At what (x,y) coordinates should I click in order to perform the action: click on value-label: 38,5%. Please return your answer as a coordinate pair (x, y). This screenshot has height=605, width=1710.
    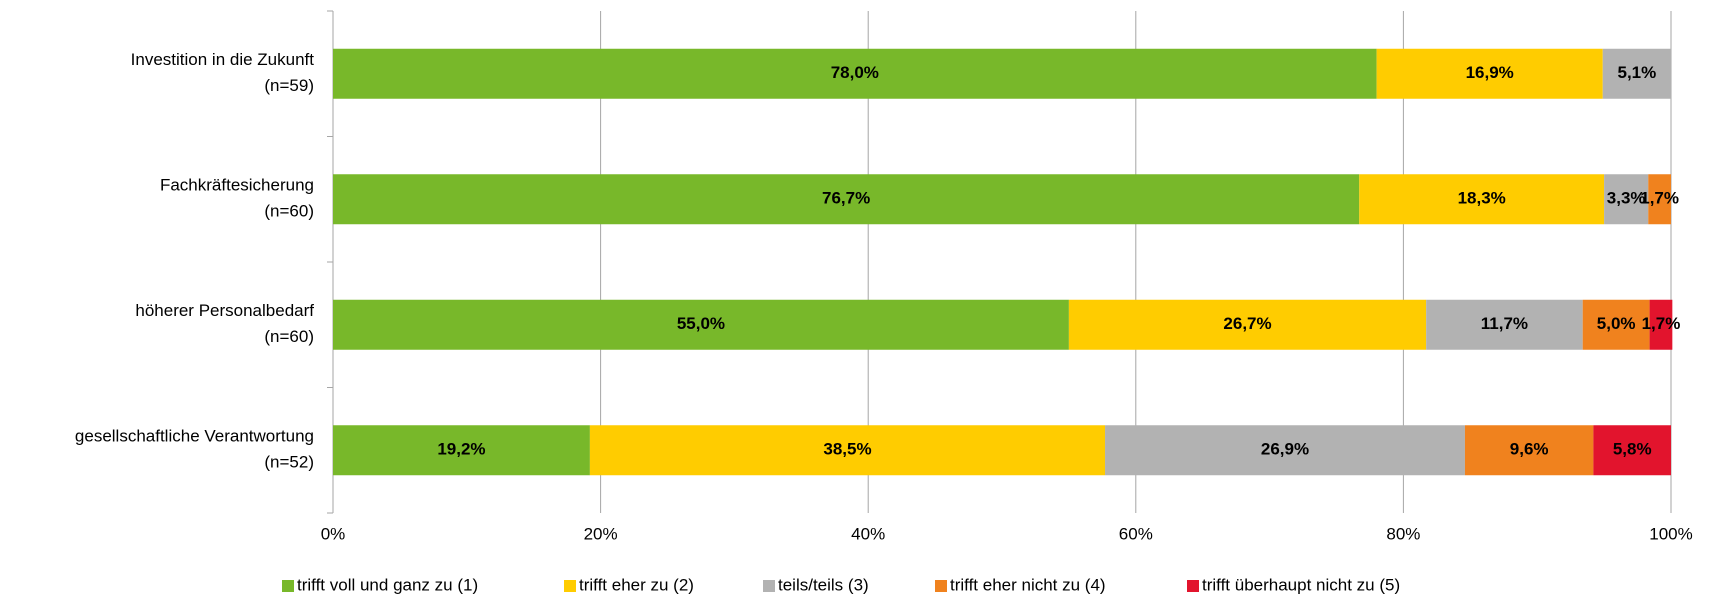
    Looking at the image, I should click on (847, 449).